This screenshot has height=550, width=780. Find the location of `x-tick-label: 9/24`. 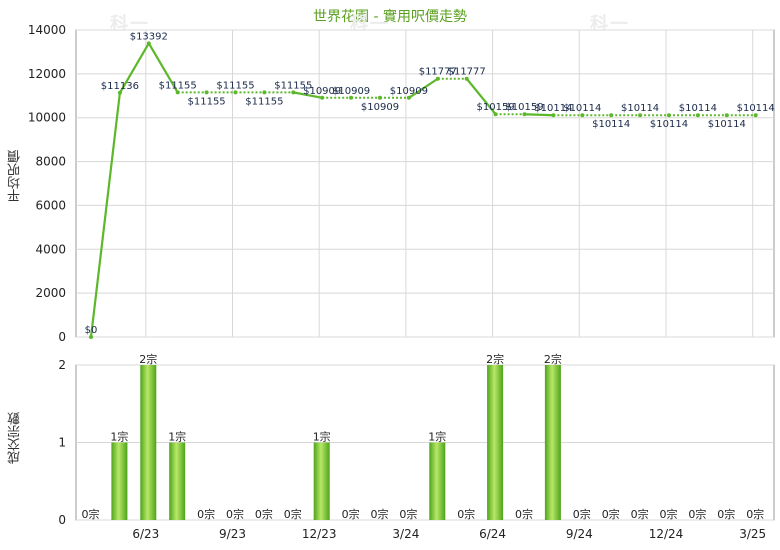

x-tick-label: 9/24 is located at coordinates (579, 534).